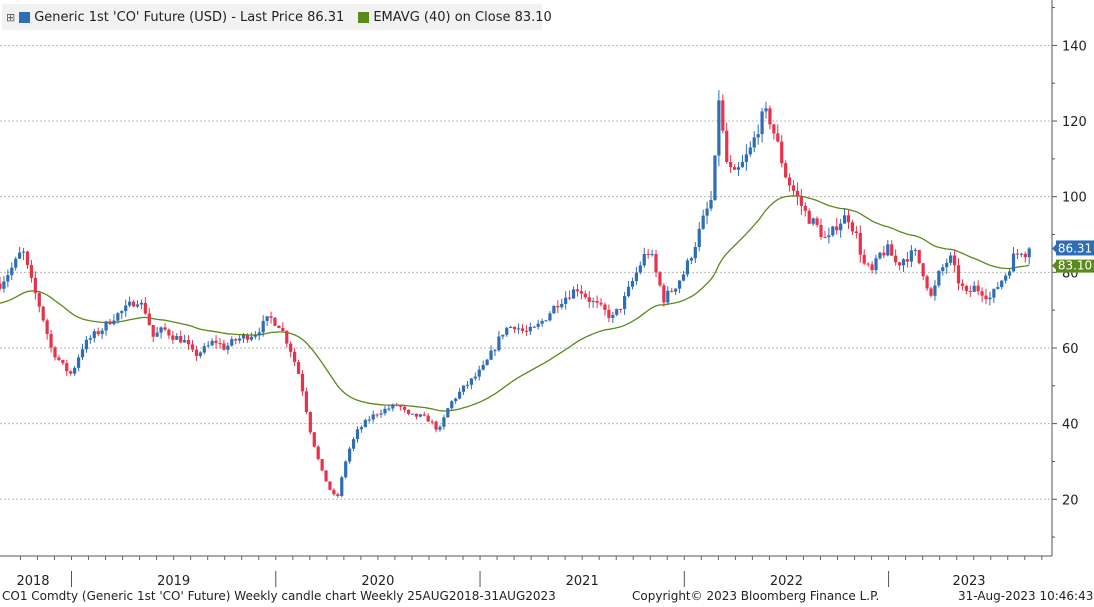 The height and width of the screenshot is (607, 1094). Describe the element at coordinates (1073, 256) in the screenshot. I see `price-tags: 86.31 83.10` at that location.